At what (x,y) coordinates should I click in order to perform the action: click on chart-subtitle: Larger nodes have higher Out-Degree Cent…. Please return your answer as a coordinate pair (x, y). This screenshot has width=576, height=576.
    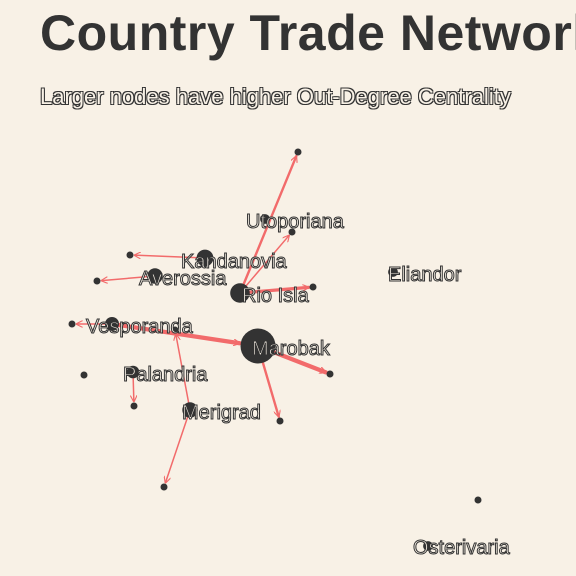
    Looking at the image, I should click on (275, 96).